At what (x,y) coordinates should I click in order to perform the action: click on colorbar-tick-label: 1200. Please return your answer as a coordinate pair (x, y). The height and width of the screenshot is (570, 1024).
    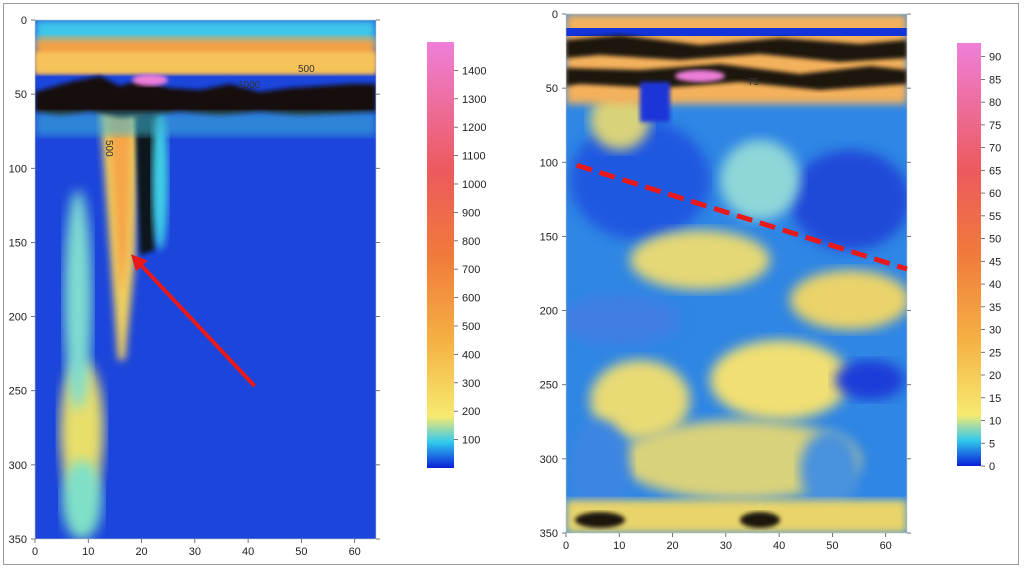
    Looking at the image, I should click on (474, 128).